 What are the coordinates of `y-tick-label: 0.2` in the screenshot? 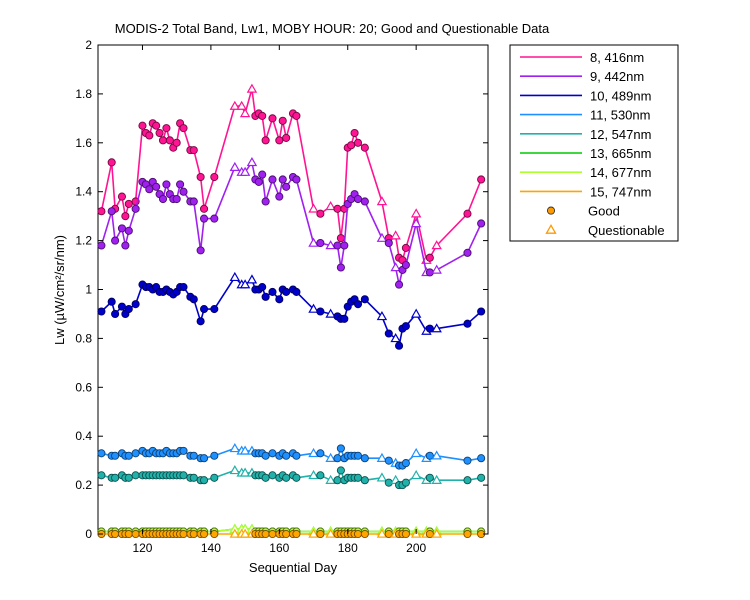 It's located at (83, 485).